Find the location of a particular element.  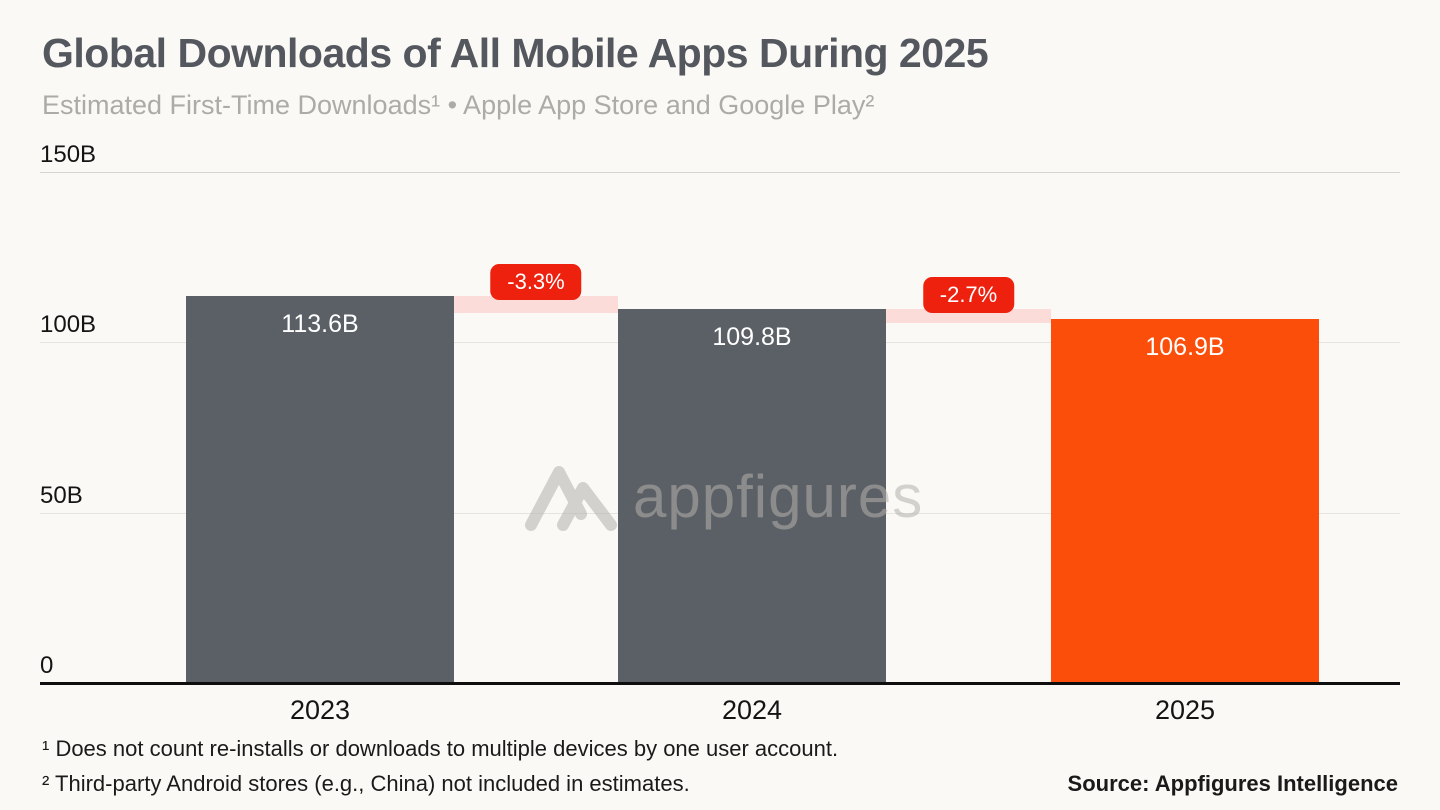

y-axis-tick-label: 150B is located at coordinates (68, 154).